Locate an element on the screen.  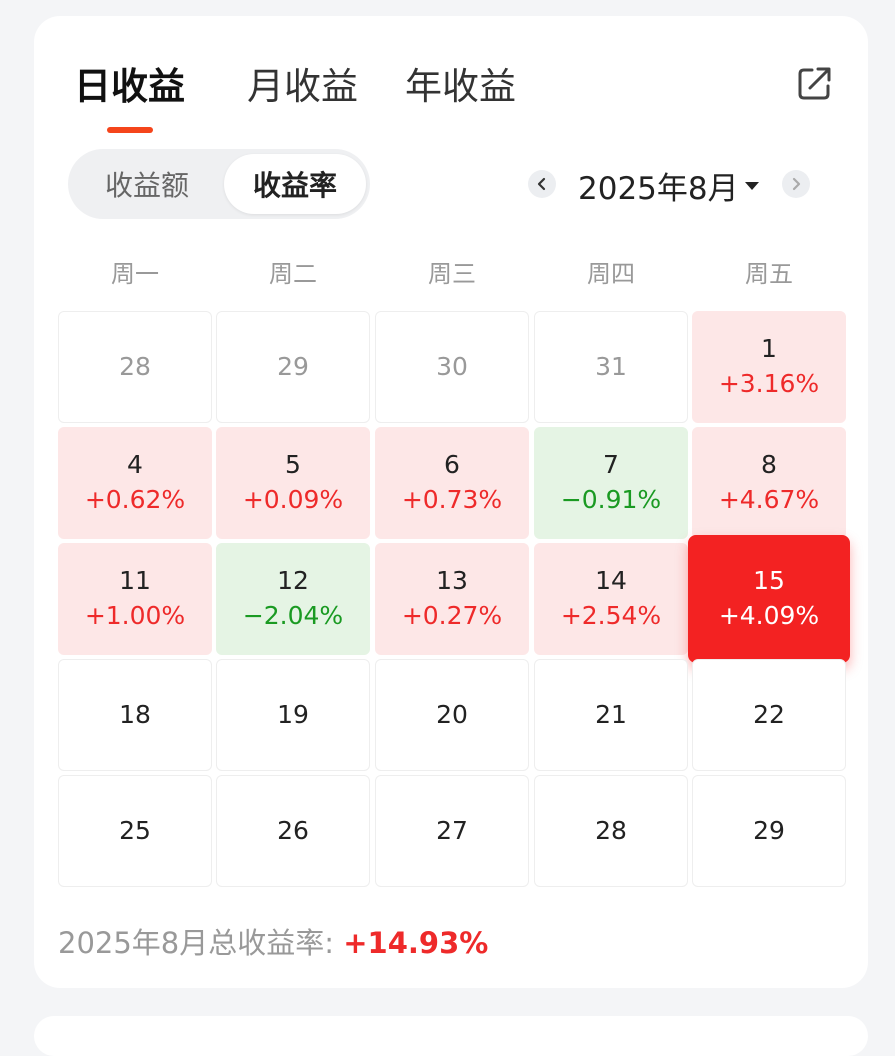
day-rate: +1.00% is located at coordinates (135, 615).